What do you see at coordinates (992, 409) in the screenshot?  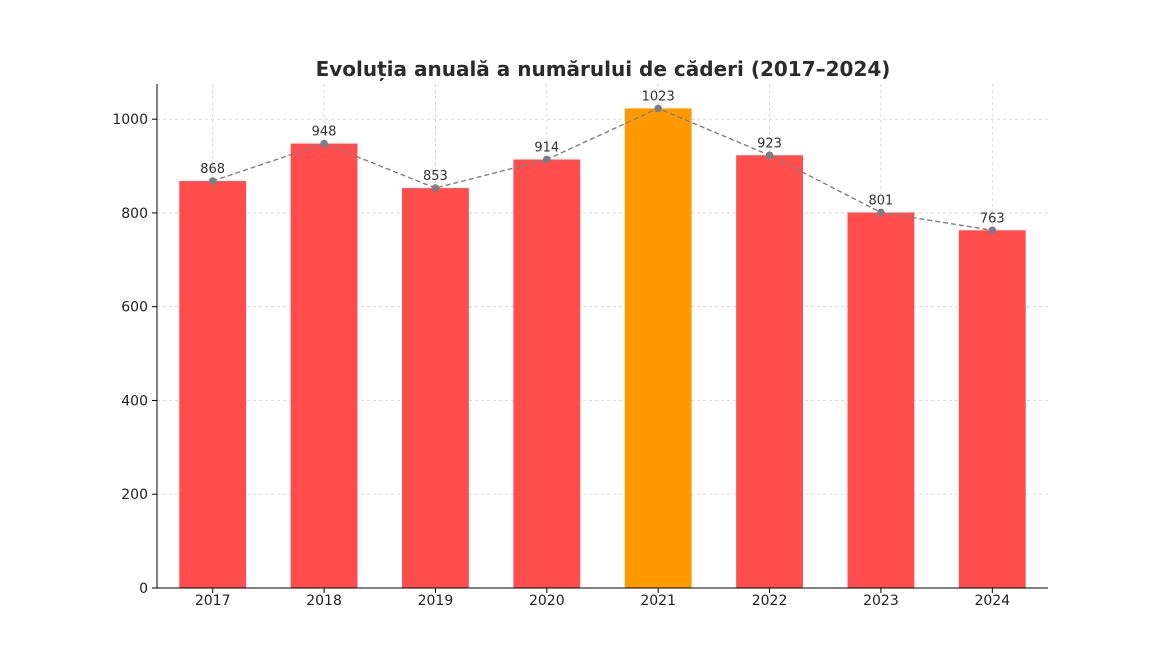 I see `bar-2024` at bounding box center [992, 409].